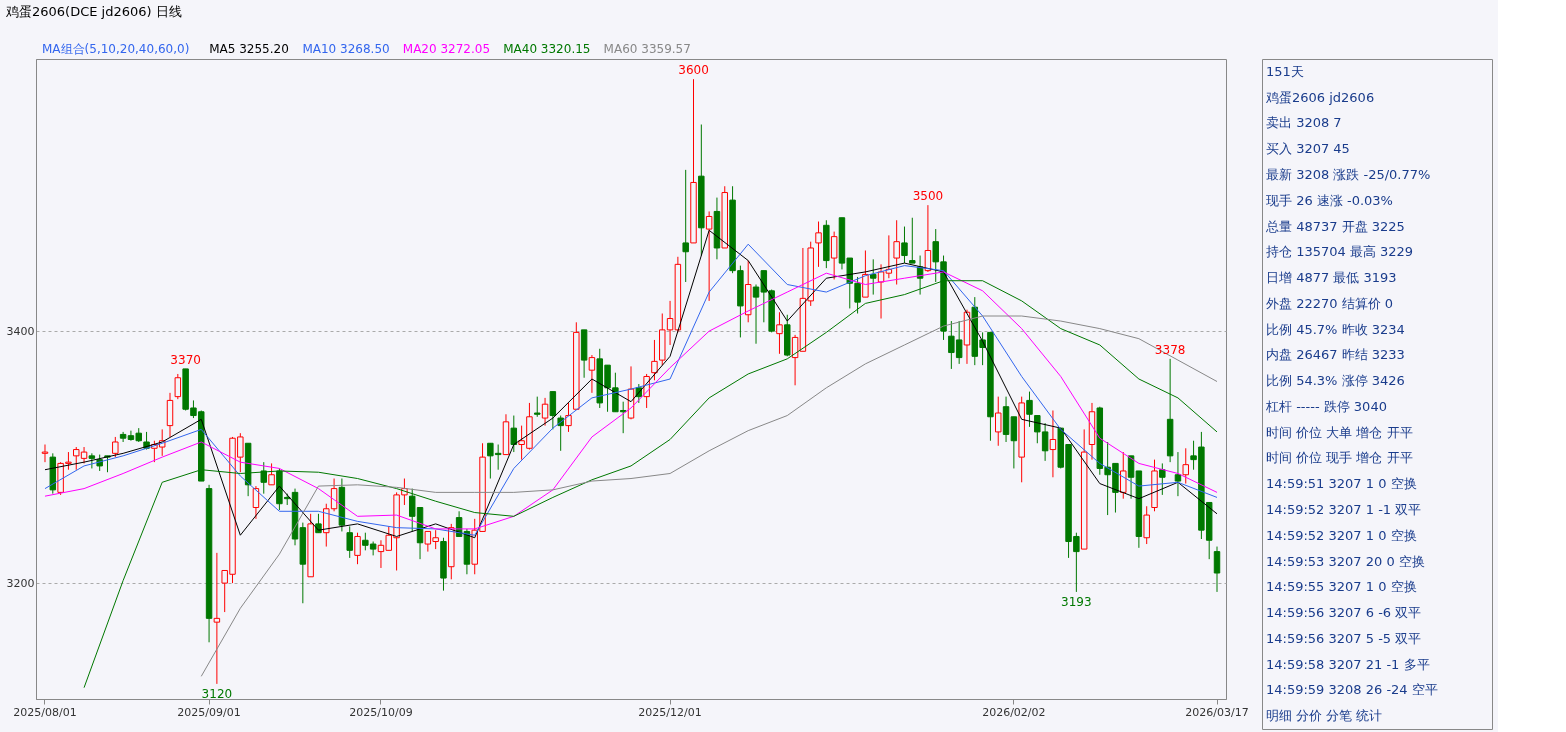  What do you see at coordinates (1348, 664) in the screenshot?
I see `text: 14:59:58 3207 21 -1 多平` at bounding box center [1348, 664].